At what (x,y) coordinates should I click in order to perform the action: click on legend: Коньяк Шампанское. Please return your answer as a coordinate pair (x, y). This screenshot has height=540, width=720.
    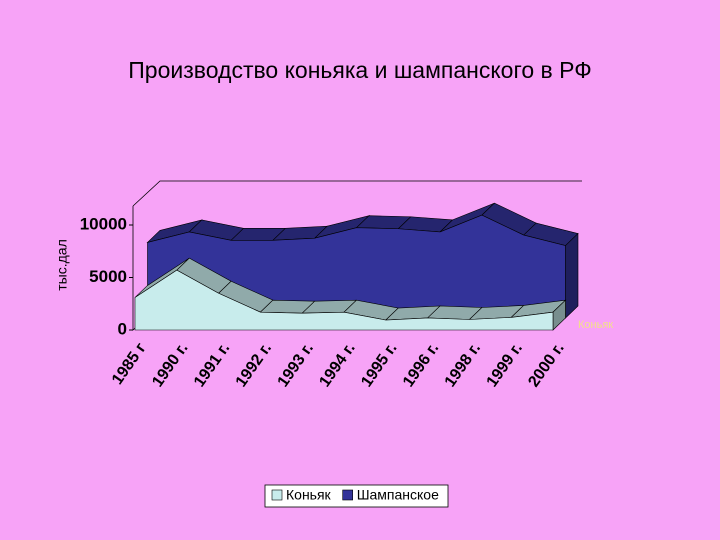
    Looking at the image, I should click on (356, 496).